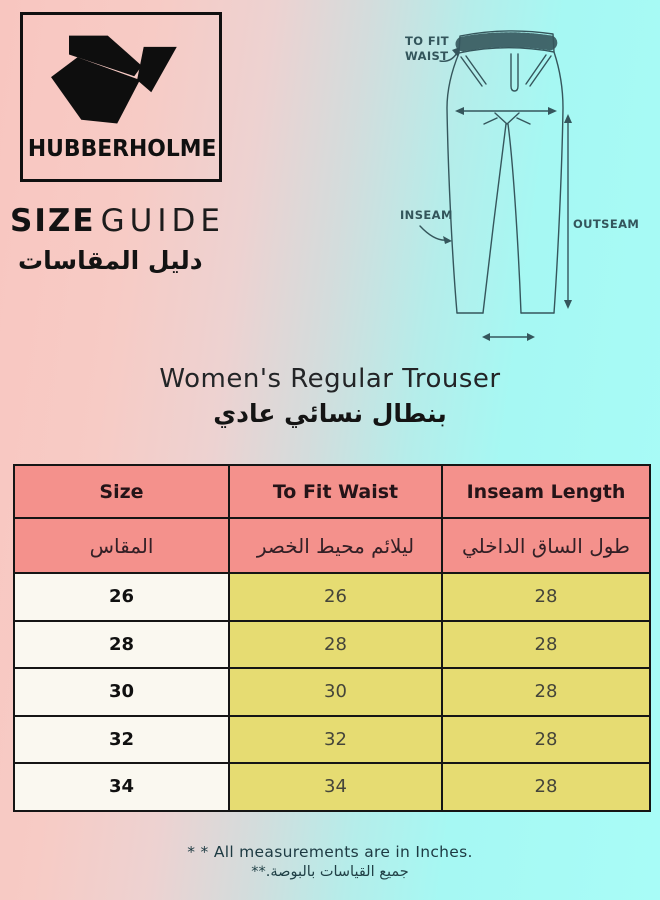 The height and width of the screenshot is (900, 660). I want to click on header-inseam-length-ar: طول الساق الداخلي, so click(546, 545).